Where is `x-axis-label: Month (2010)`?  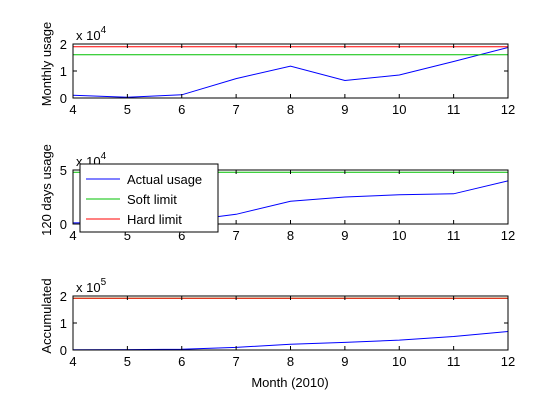
x-axis-label: Month (2010) is located at coordinates (289, 382).